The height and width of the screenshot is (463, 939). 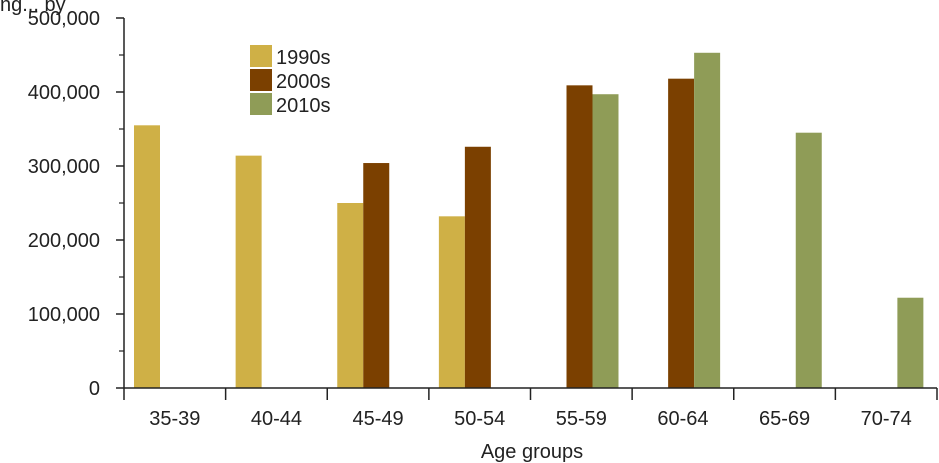 What do you see at coordinates (76, 204) in the screenshot?
I see `y-axis: 0 100,000 200,000 300,000 400,000 500,000` at bounding box center [76, 204].